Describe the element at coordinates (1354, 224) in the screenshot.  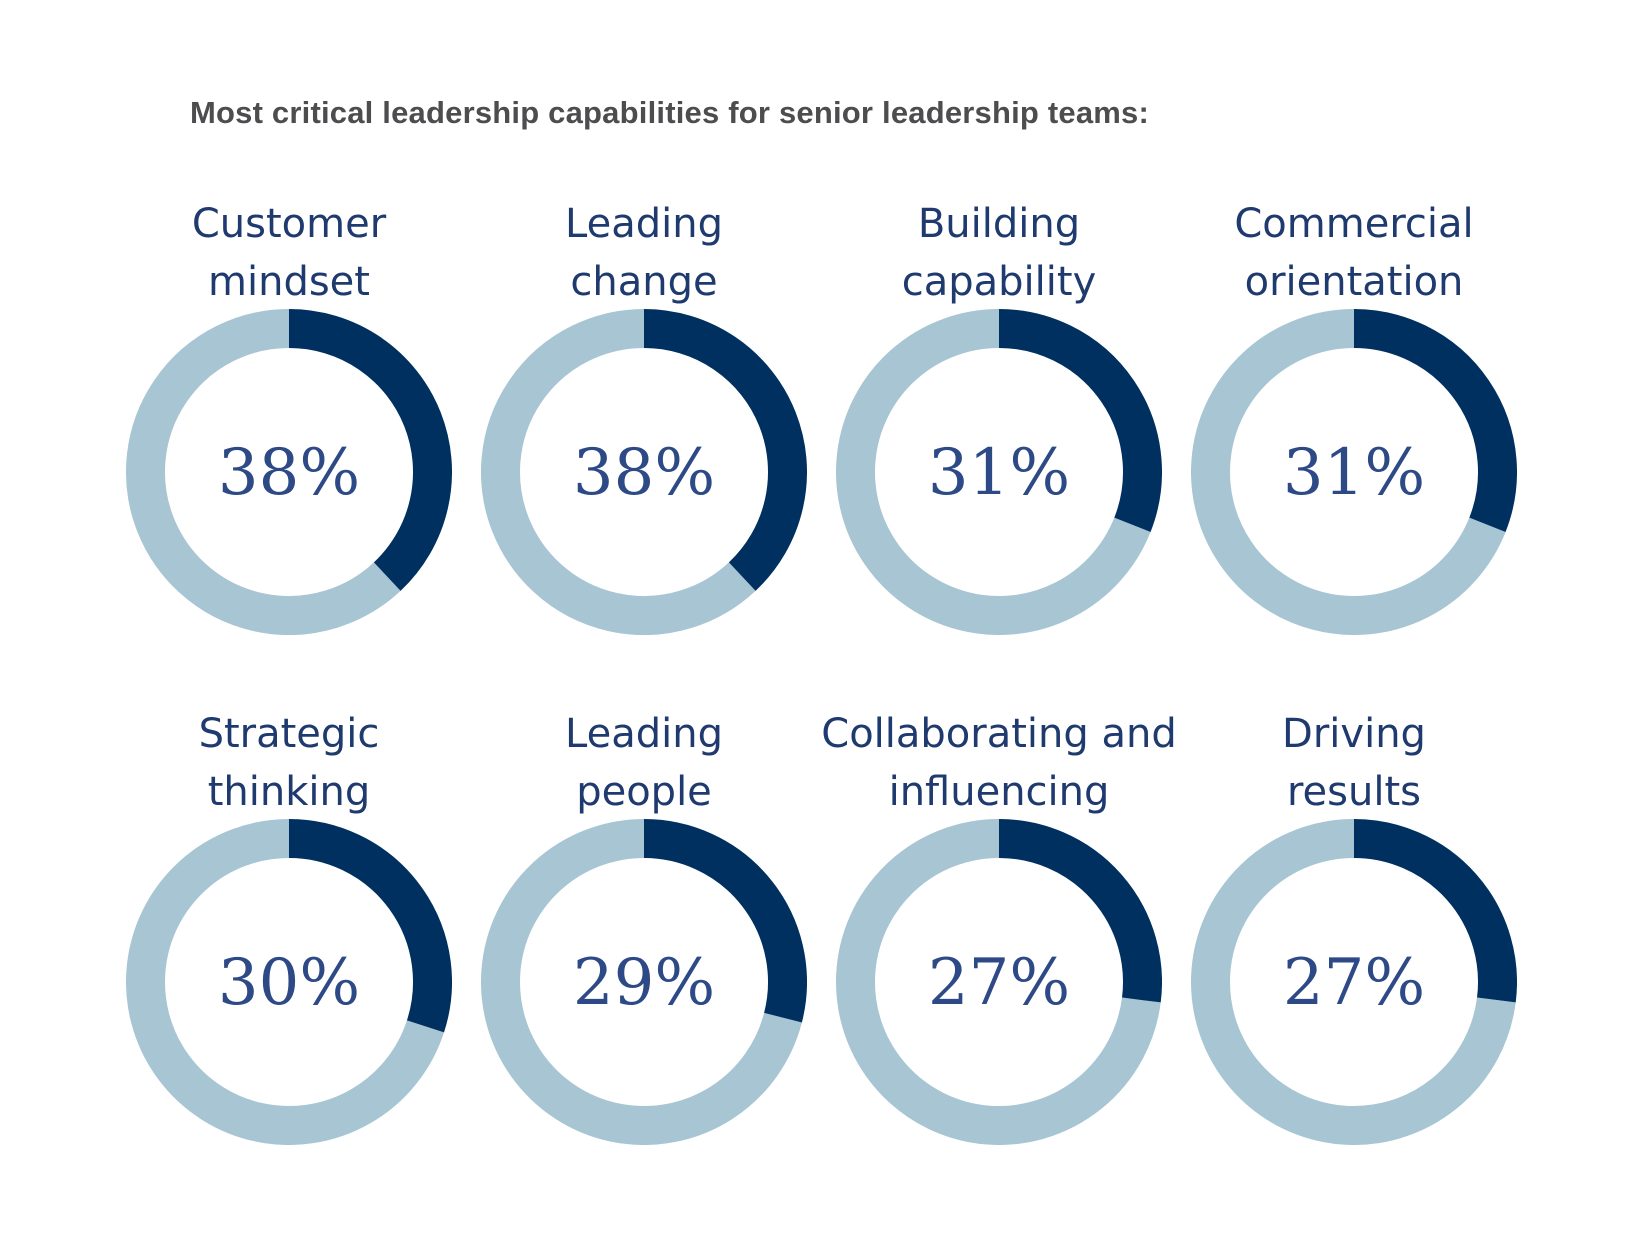
I see `capability-label-line: Commercial` at that location.